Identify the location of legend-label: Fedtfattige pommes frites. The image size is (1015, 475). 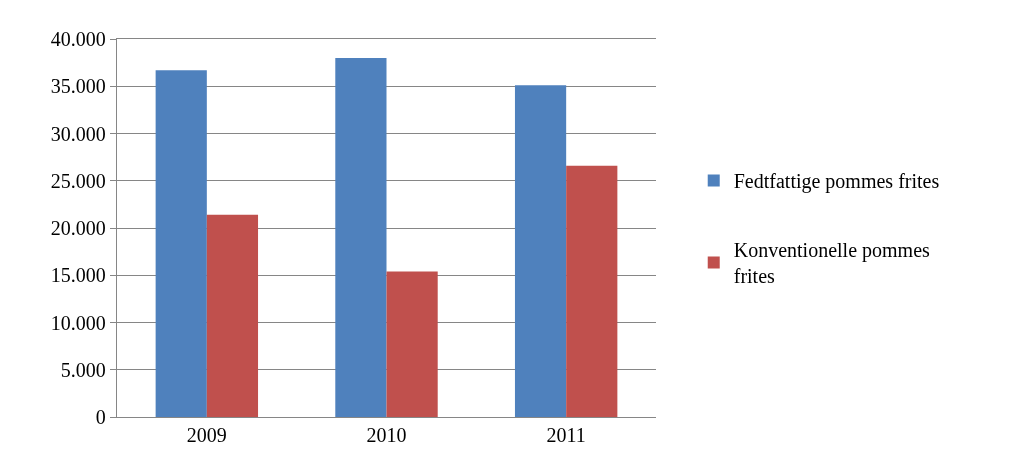
(836, 182).